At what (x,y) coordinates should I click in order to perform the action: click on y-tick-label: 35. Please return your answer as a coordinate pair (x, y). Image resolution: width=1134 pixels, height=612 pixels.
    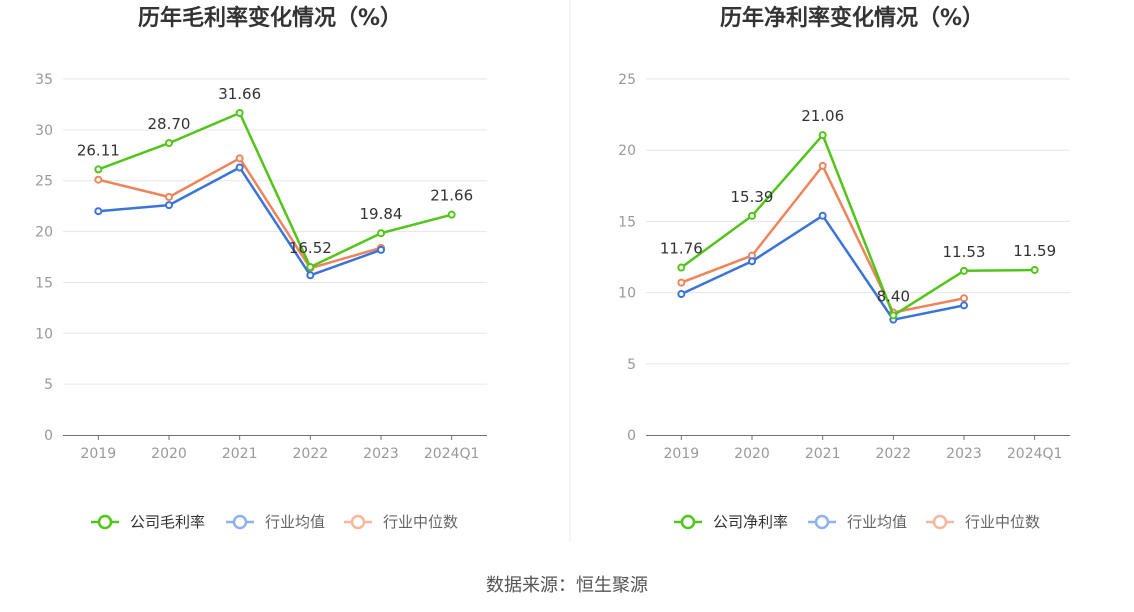
    Looking at the image, I should click on (44, 80).